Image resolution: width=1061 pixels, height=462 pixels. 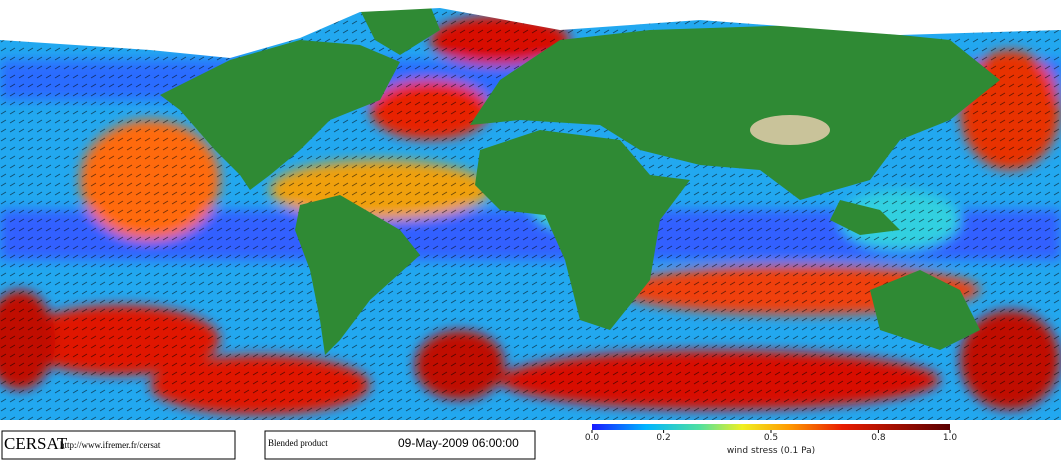 I want to click on colorbar-tick-label: 0.2, so click(x=663, y=438).